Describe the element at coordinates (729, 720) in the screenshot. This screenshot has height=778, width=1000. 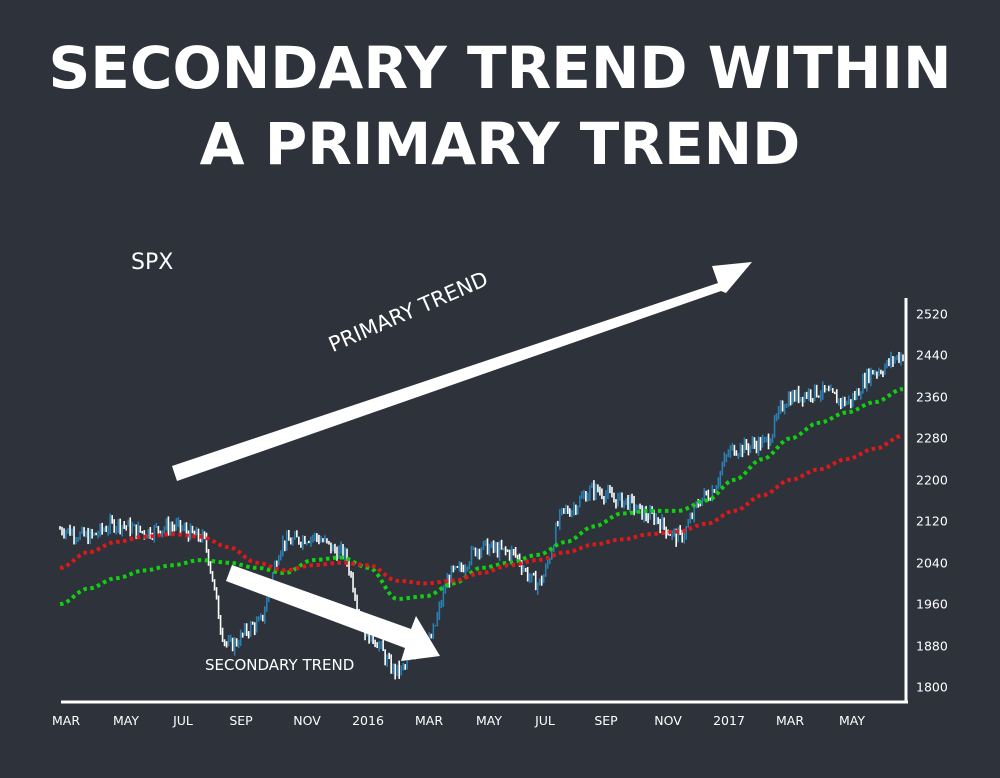
I see `x-tick-label: 2017` at that location.